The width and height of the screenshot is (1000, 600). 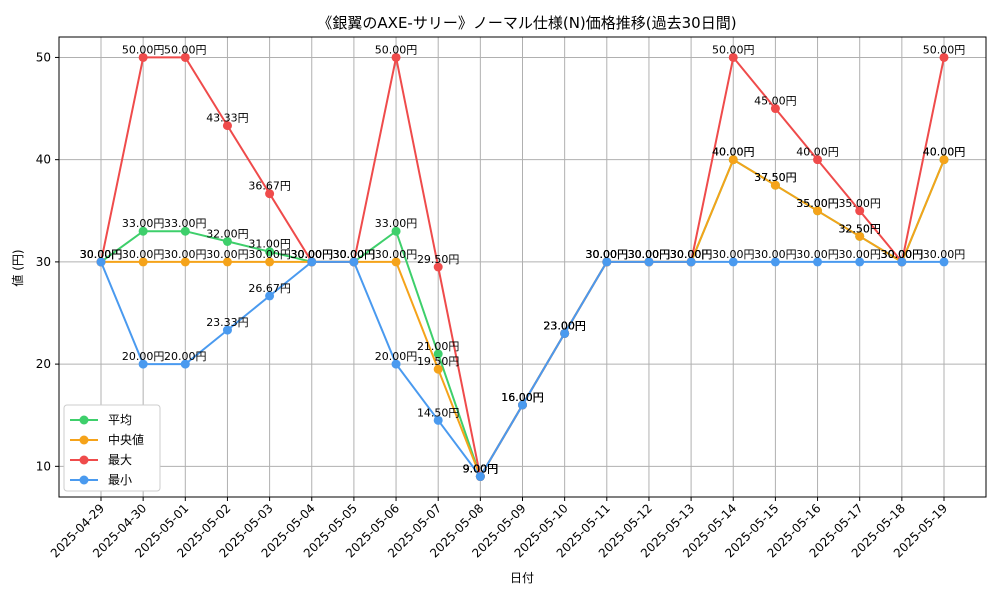 What do you see at coordinates (438, 412) in the screenshot?
I see `series-3-data-label: 14.50円` at bounding box center [438, 412].